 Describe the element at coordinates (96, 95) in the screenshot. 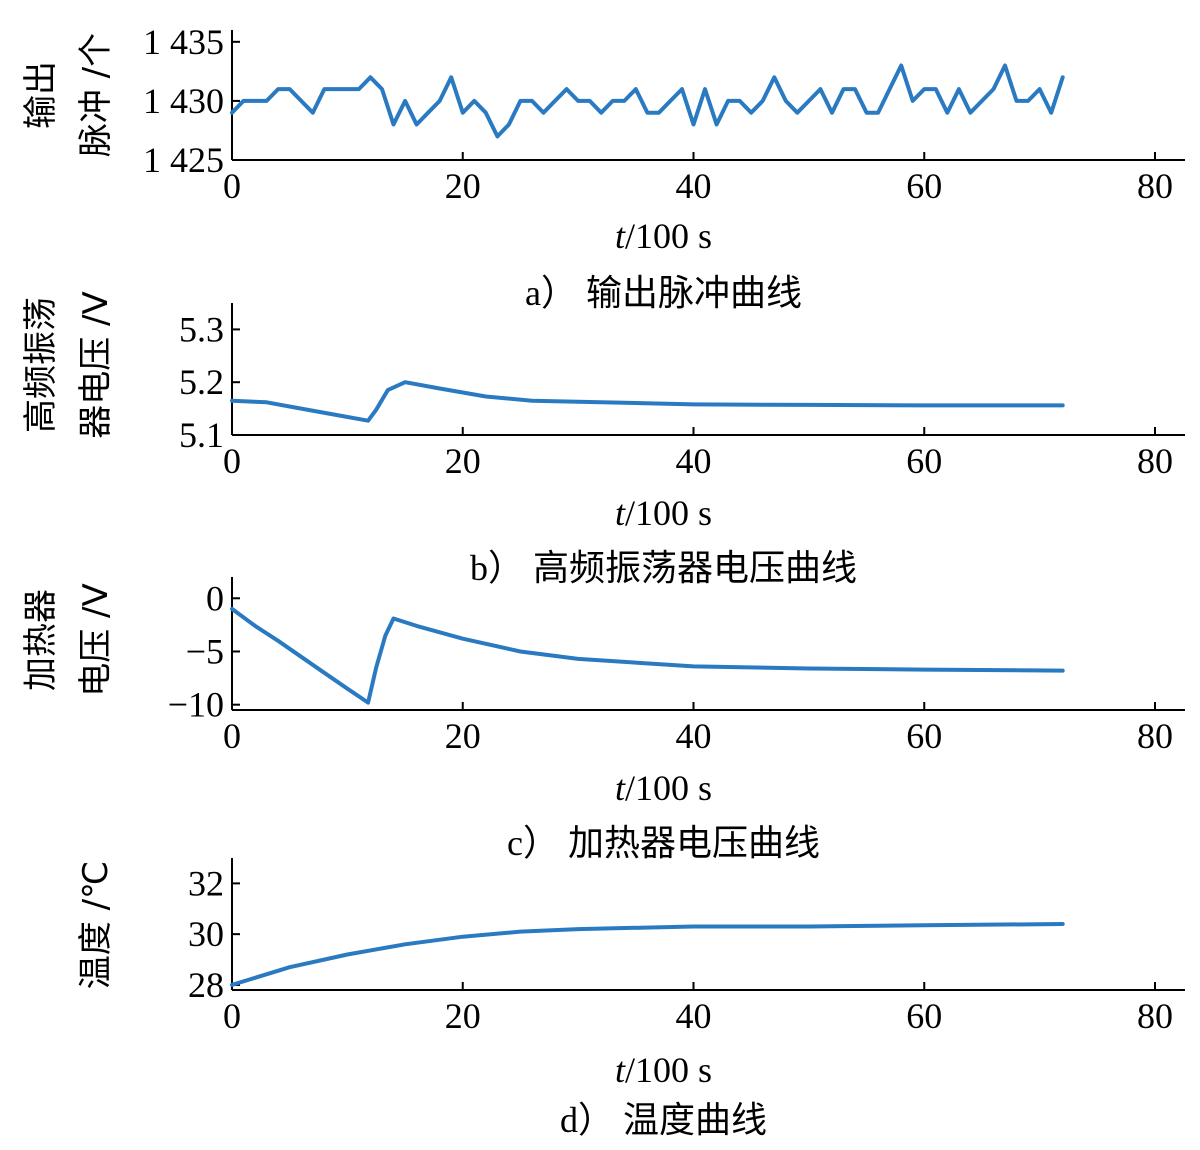

I see `y-axis-label: 脉冲 /个` at that location.